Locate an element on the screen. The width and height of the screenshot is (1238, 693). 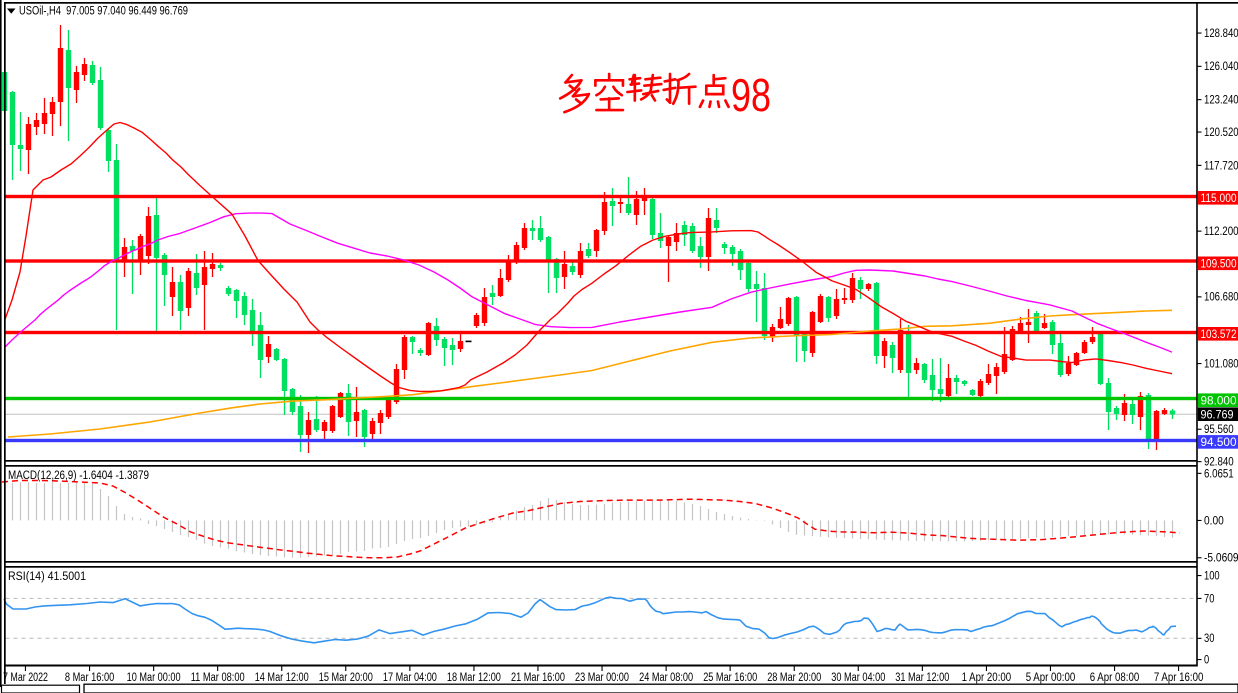
svg-text: 128.840 is located at coordinates (1221, 34).